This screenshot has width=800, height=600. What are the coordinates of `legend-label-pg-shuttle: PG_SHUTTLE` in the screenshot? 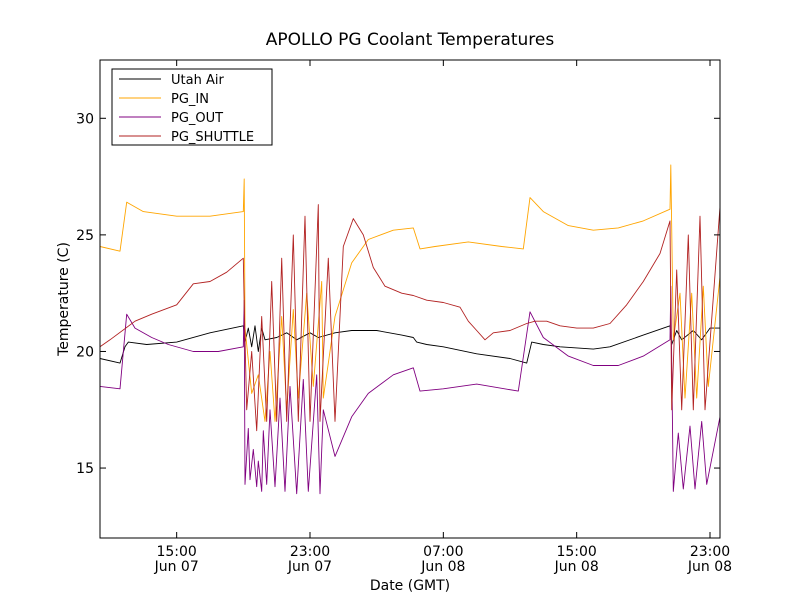 It's located at (212, 137).